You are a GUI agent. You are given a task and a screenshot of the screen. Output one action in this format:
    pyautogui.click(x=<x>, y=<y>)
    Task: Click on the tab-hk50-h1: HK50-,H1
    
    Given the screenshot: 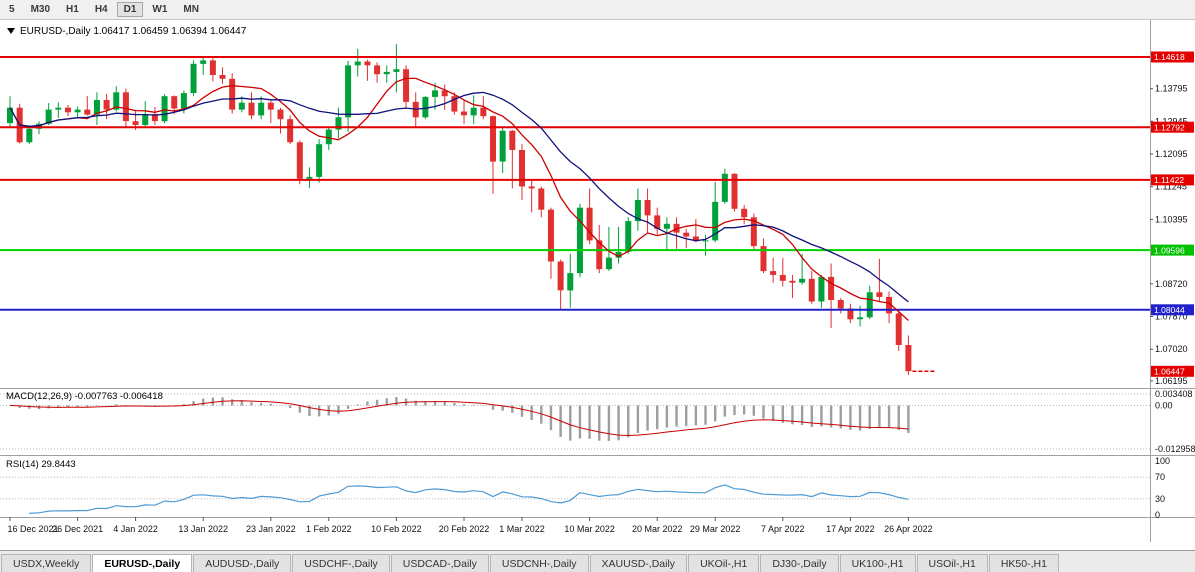 What is the action you would take?
    pyautogui.click(x=1023, y=563)
    